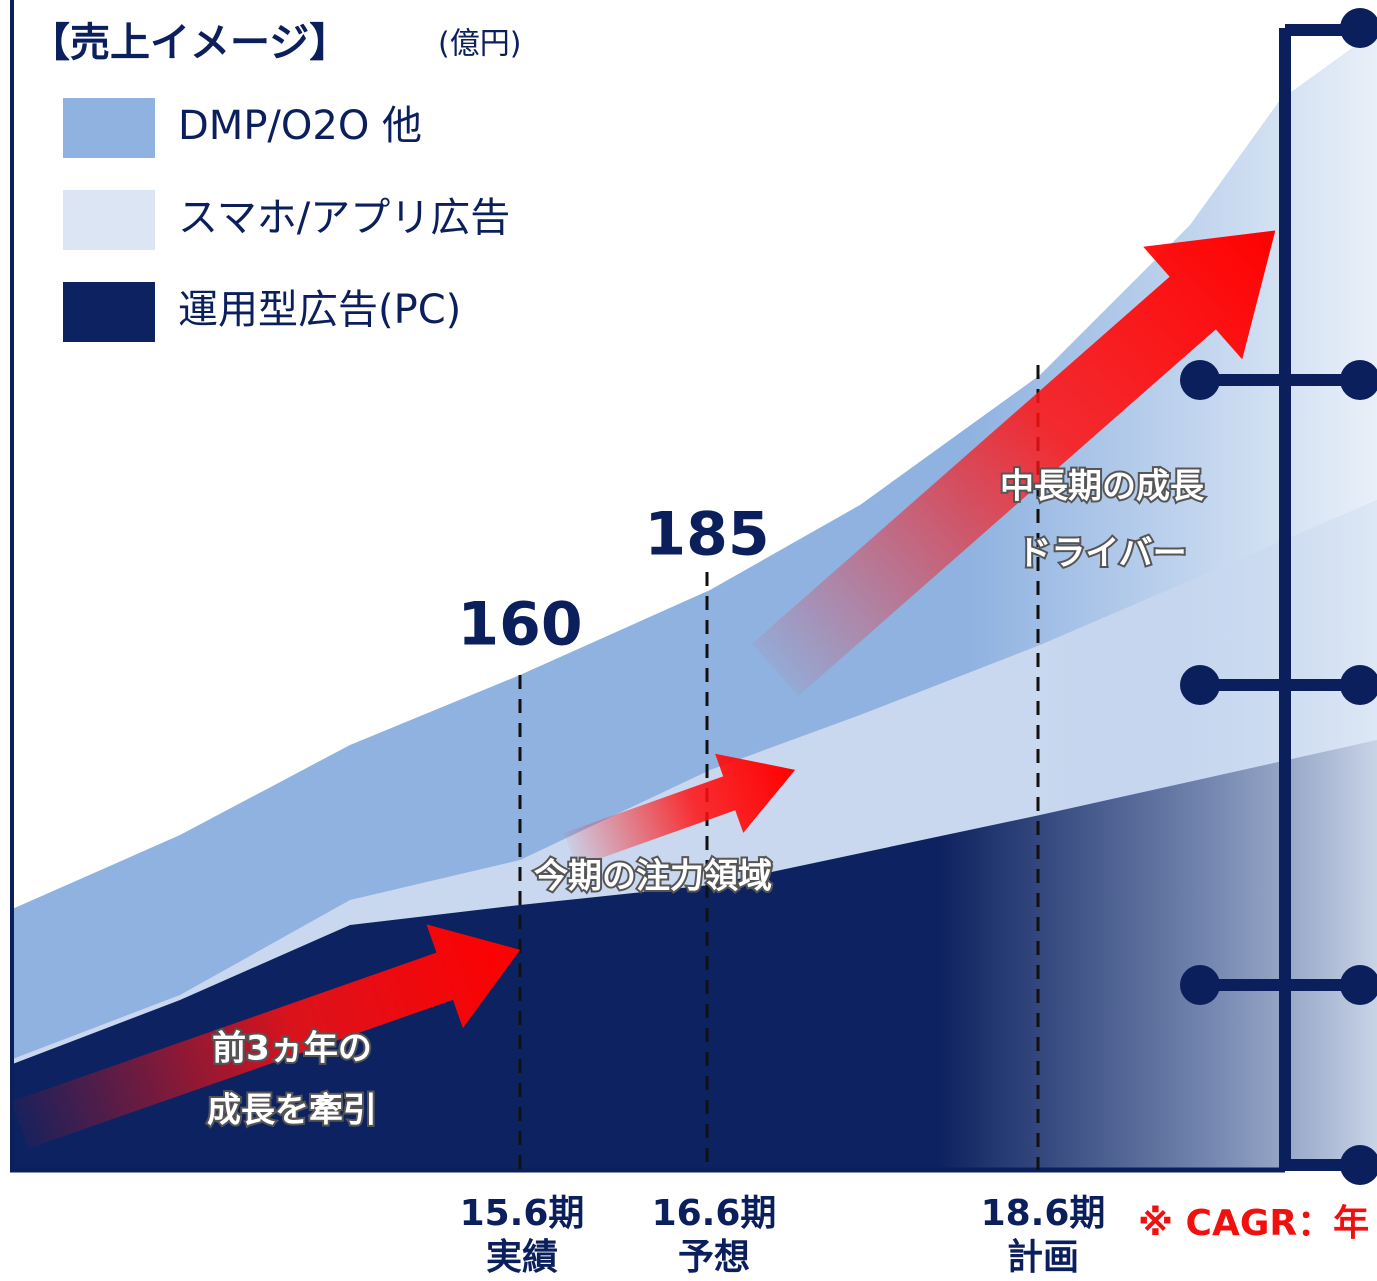 This screenshot has height=1281, width=1377. I want to click on annotation: 今期の注力領域, so click(653, 877).